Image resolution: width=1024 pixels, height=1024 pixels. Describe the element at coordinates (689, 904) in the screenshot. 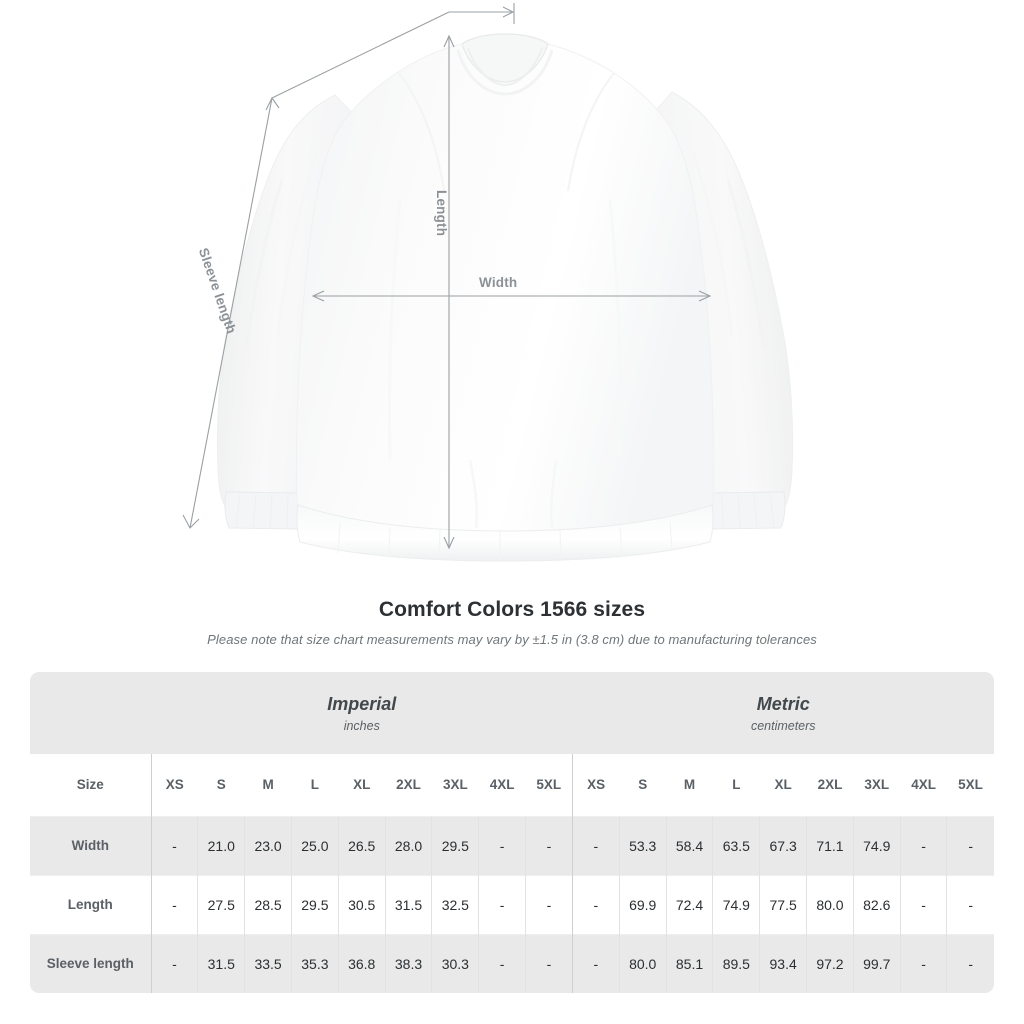

I see `cell-length-met-m: 72.4` at that location.